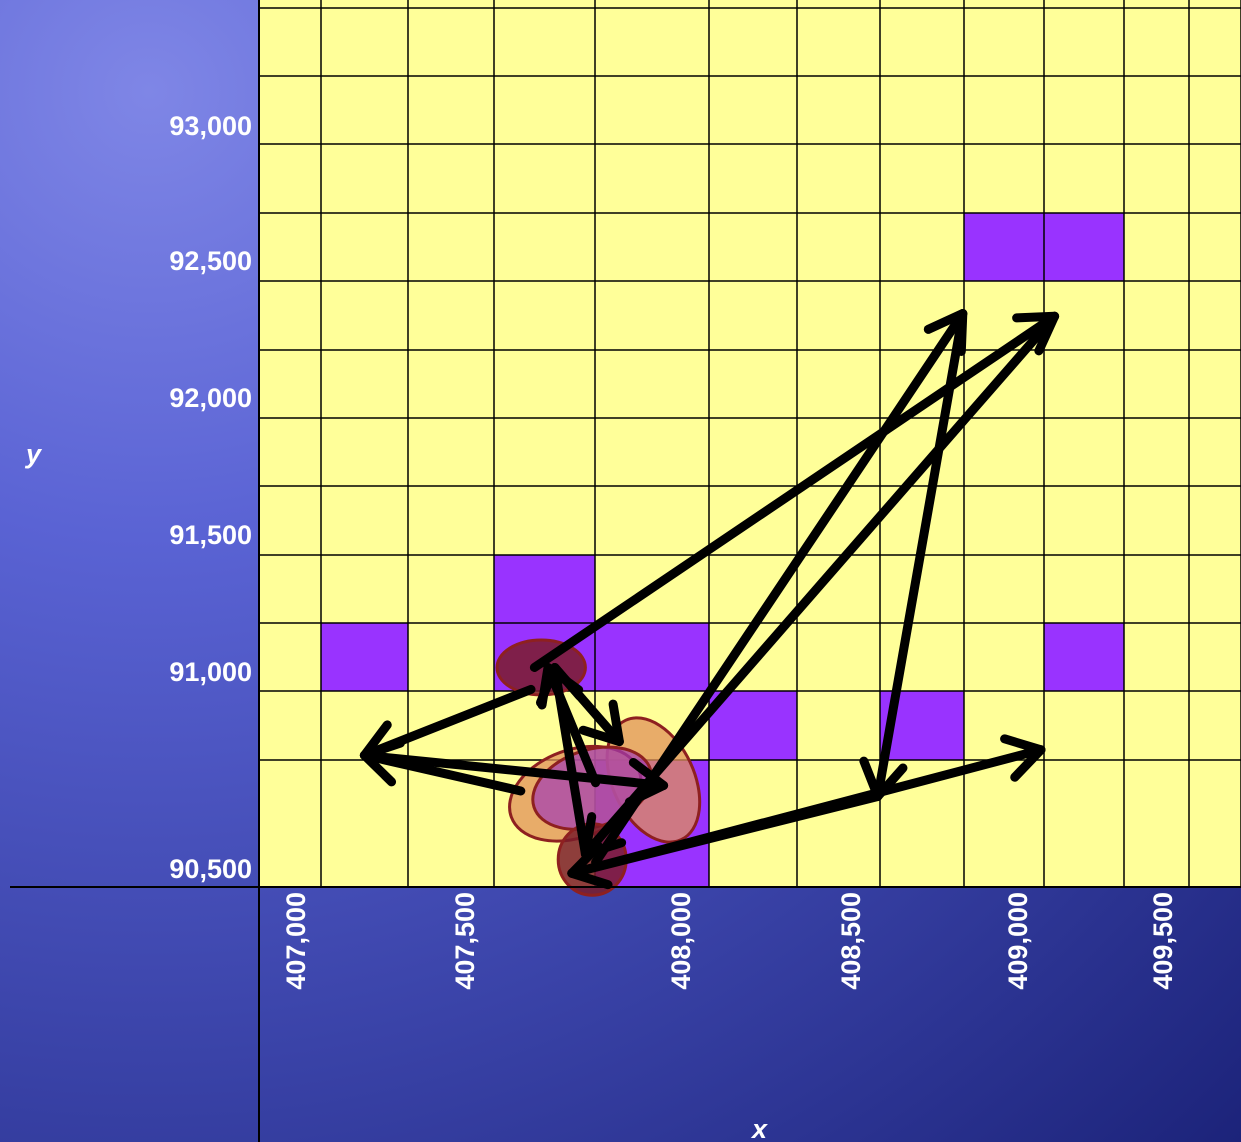 This screenshot has width=1241, height=1142. What do you see at coordinates (465, 941) in the screenshot?
I see `x-tick-label: 407,500` at bounding box center [465, 941].